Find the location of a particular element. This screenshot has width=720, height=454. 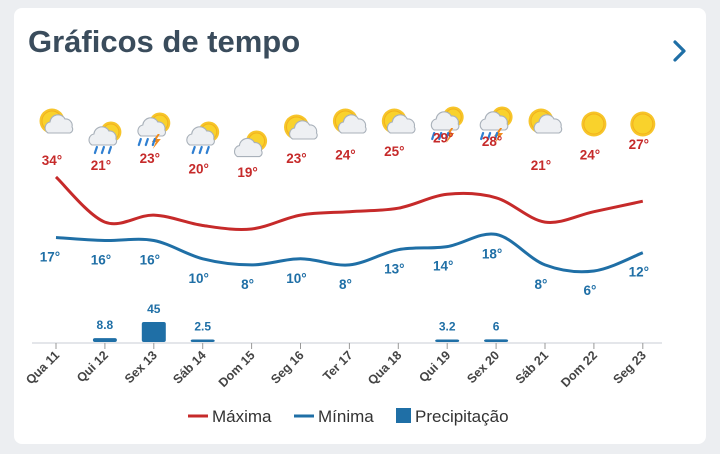

max-temp-label: 34° is located at coordinates (52, 160).